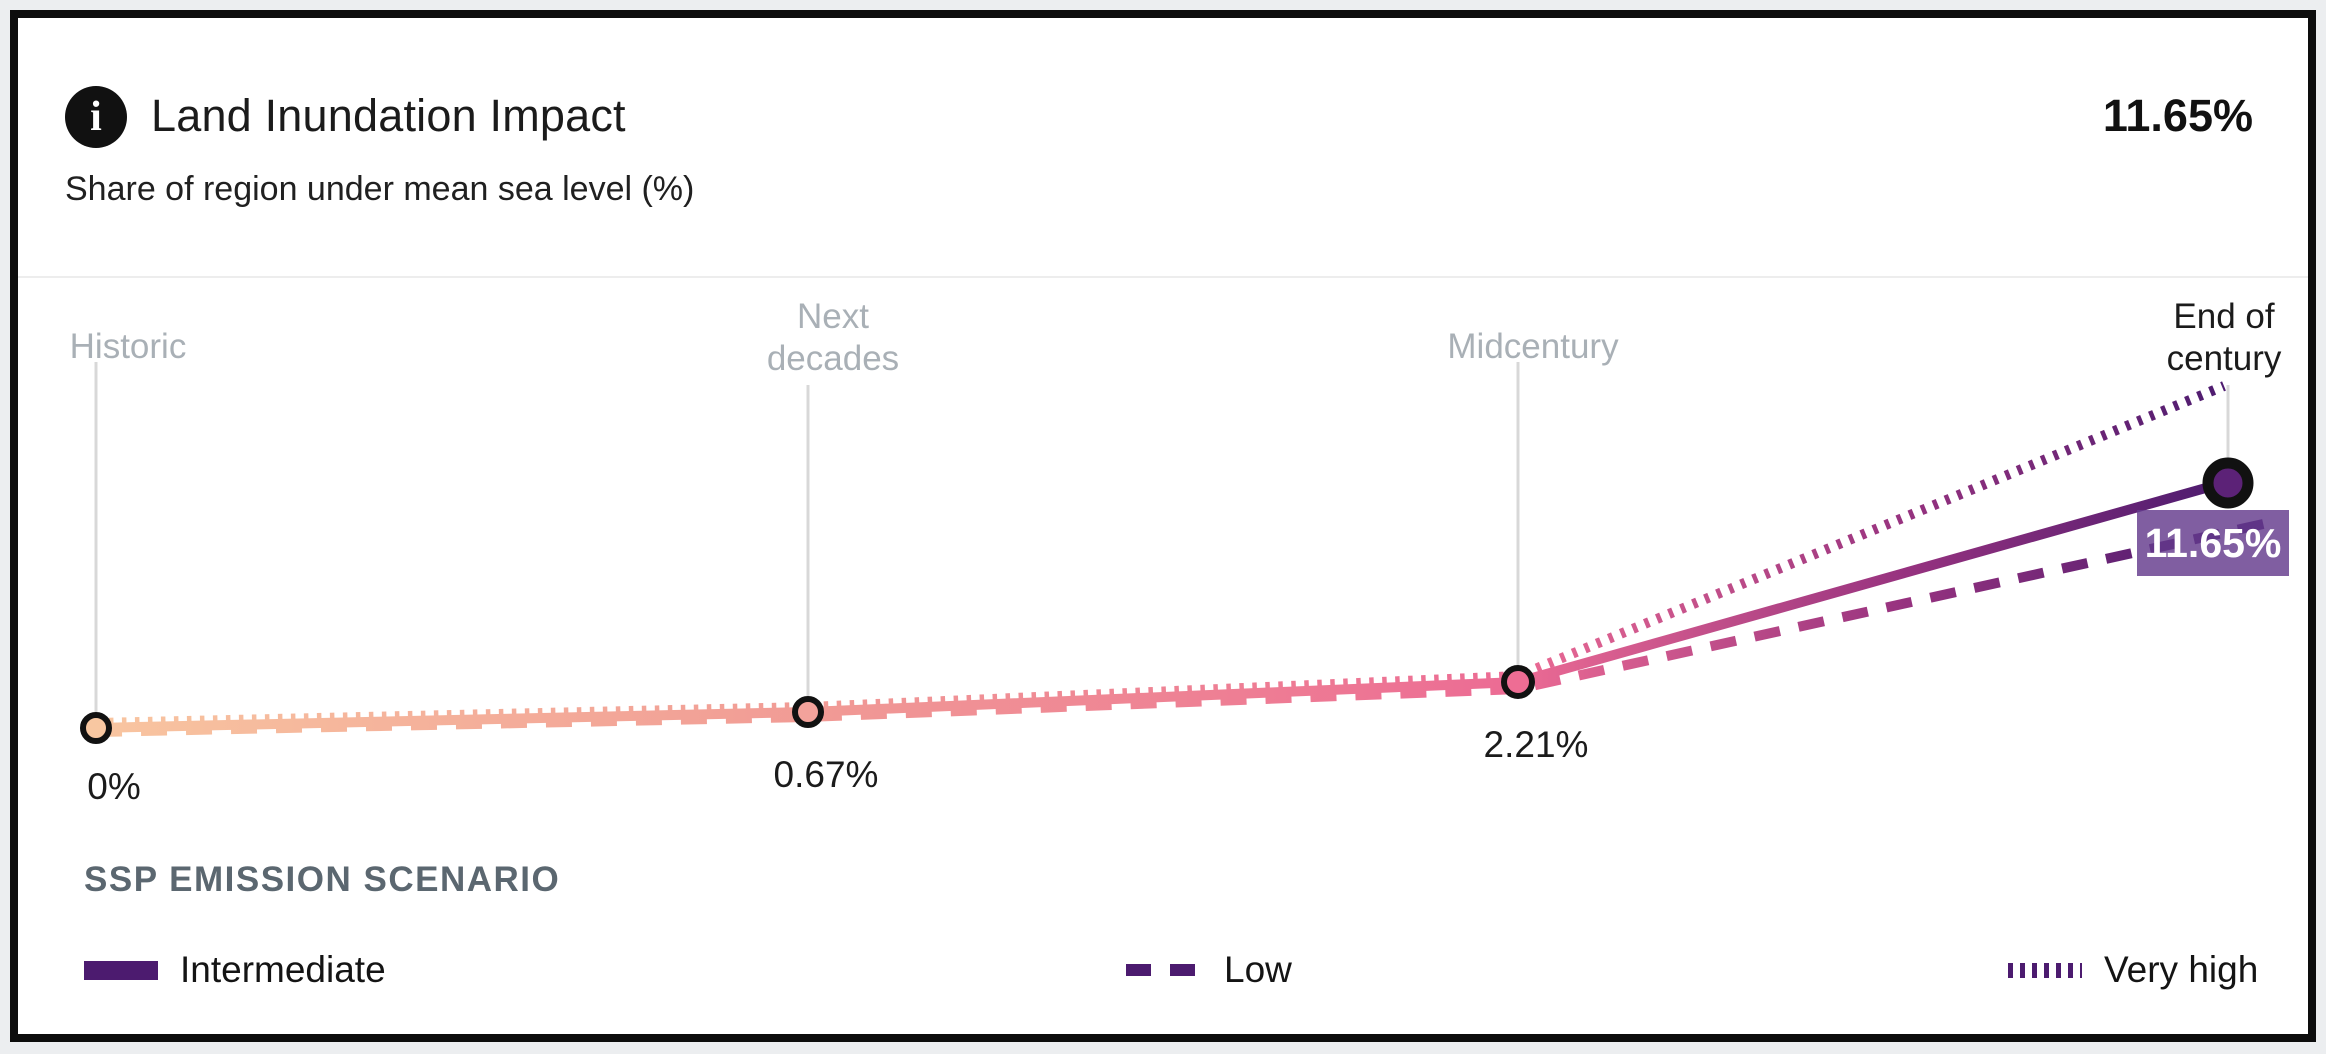 Image resolution: width=2326 pixels, height=1054 pixels. I want to click on legend-item-very-high: Very high, so click(2133, 970).